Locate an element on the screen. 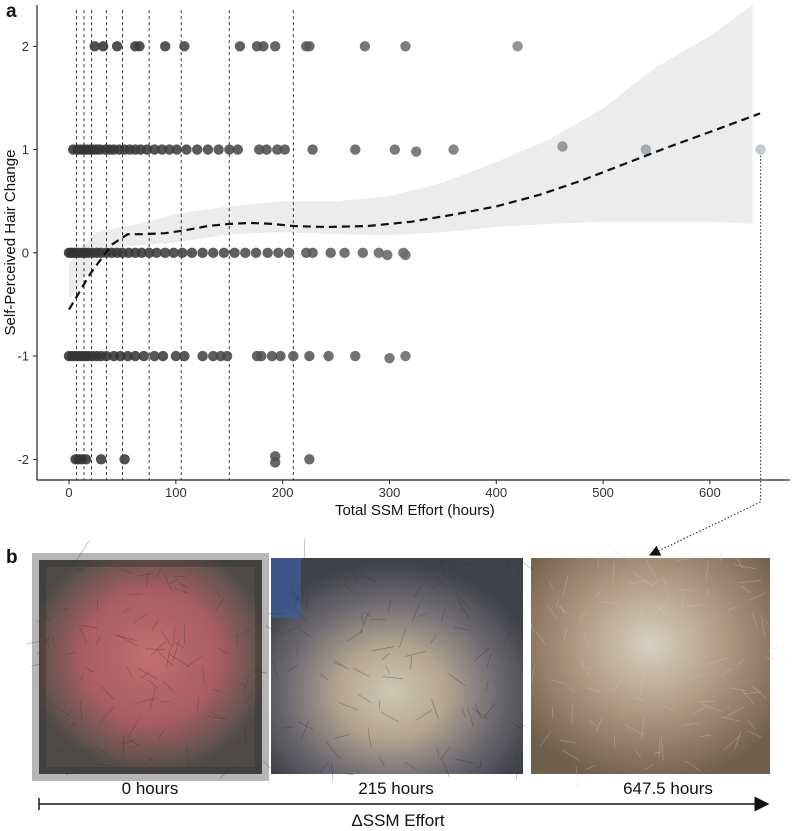 Image resolution: width=797 pixels, height=831 pixels. y-tick-label: -2 is located at coordinates (23, 459).